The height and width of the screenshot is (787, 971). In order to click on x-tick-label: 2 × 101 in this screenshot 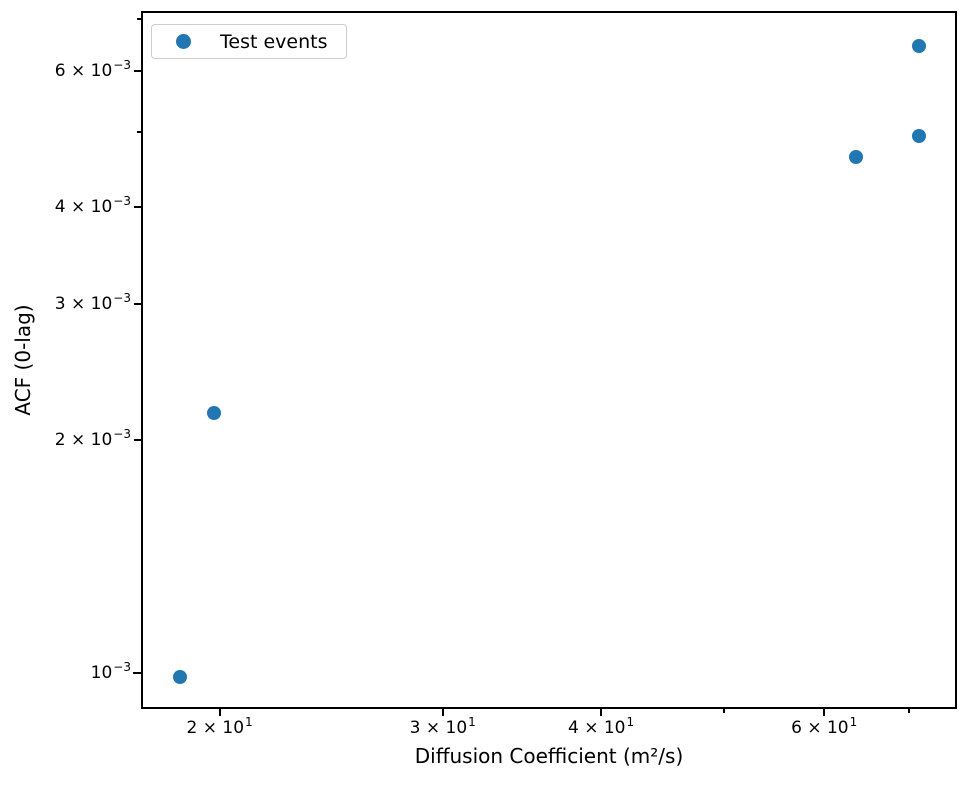, I will do `click(219, 726)`.